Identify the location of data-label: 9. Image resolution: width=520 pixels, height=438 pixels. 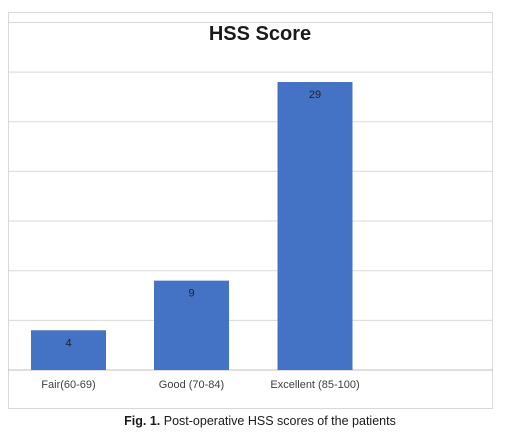
(191, 294).